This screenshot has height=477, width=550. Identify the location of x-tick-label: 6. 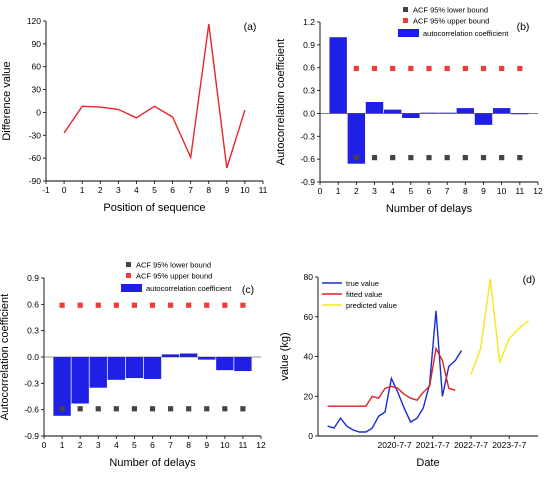
(172, 190).